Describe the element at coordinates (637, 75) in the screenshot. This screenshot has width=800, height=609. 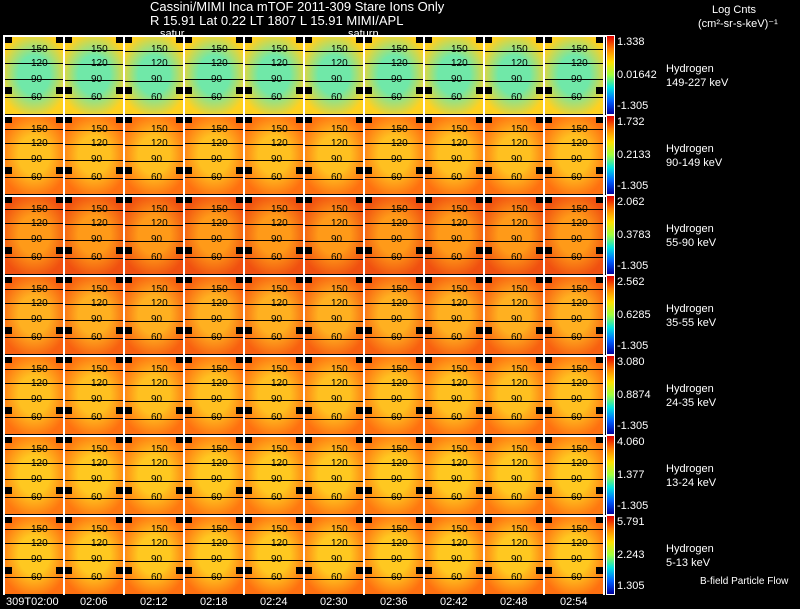
I see `colorbar-mid: 0.01642` at that location.